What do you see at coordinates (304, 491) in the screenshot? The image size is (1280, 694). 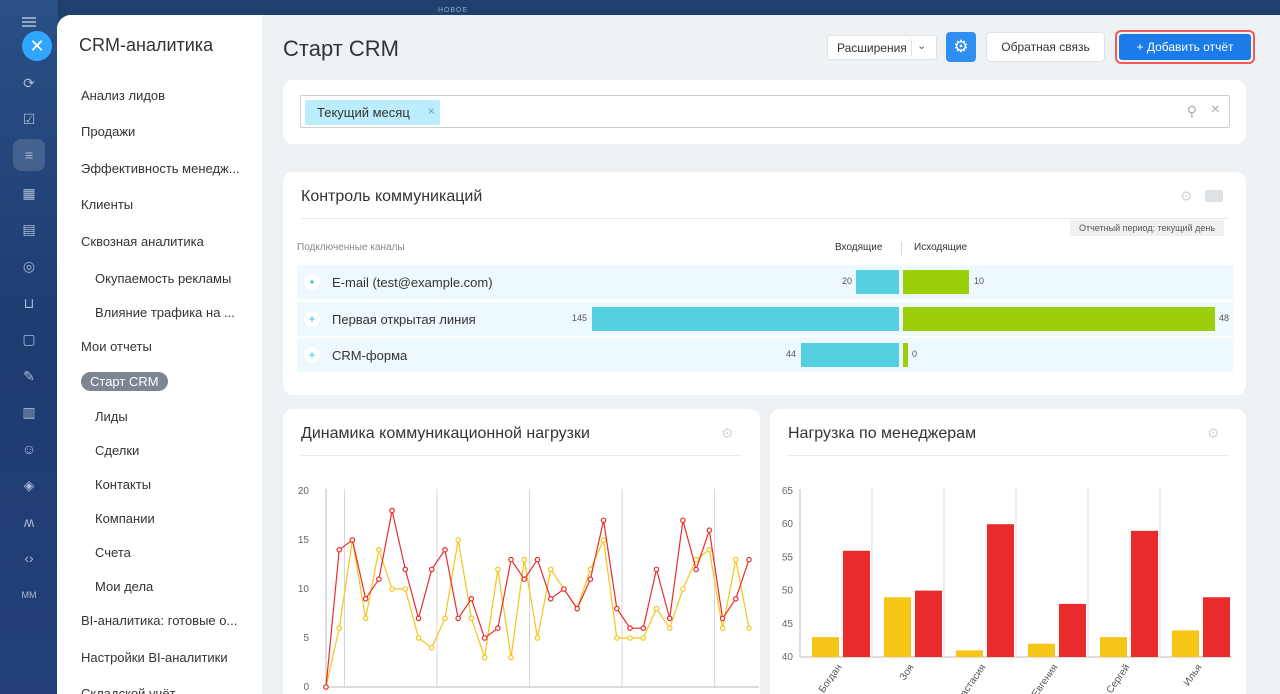 I see `y-tick-label: 20` at bounding box center [304, 491].